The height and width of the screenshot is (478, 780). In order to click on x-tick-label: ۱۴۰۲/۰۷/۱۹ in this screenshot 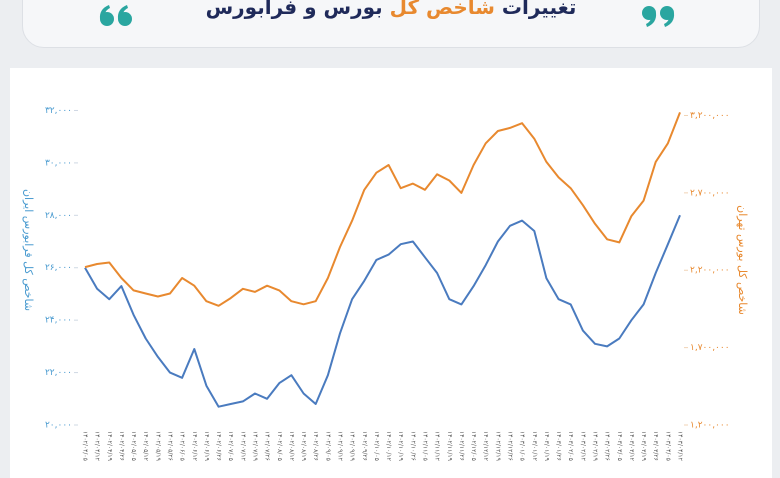, I will do `click(255, 446)`.